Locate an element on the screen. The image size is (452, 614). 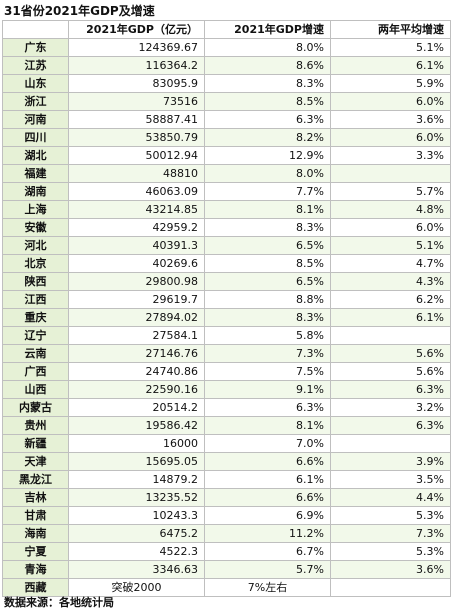
table-row: 广西 24740.86 7.5% 5.6% is located at coordinates (226, 371).